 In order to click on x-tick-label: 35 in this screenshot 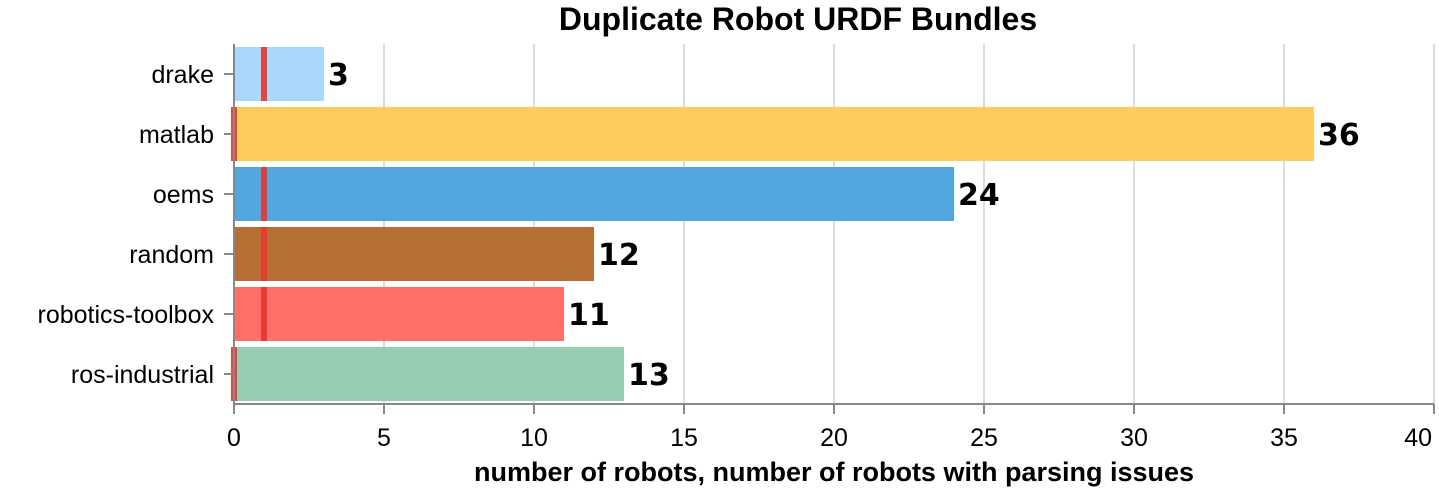, I will do `click(1284, 438)`.